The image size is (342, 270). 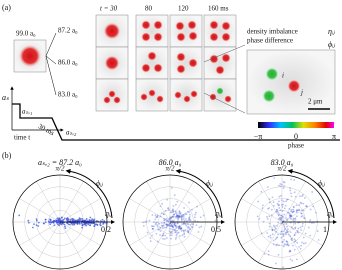 I want to click on angle-tick: π/2, so click(x=60, y=169).